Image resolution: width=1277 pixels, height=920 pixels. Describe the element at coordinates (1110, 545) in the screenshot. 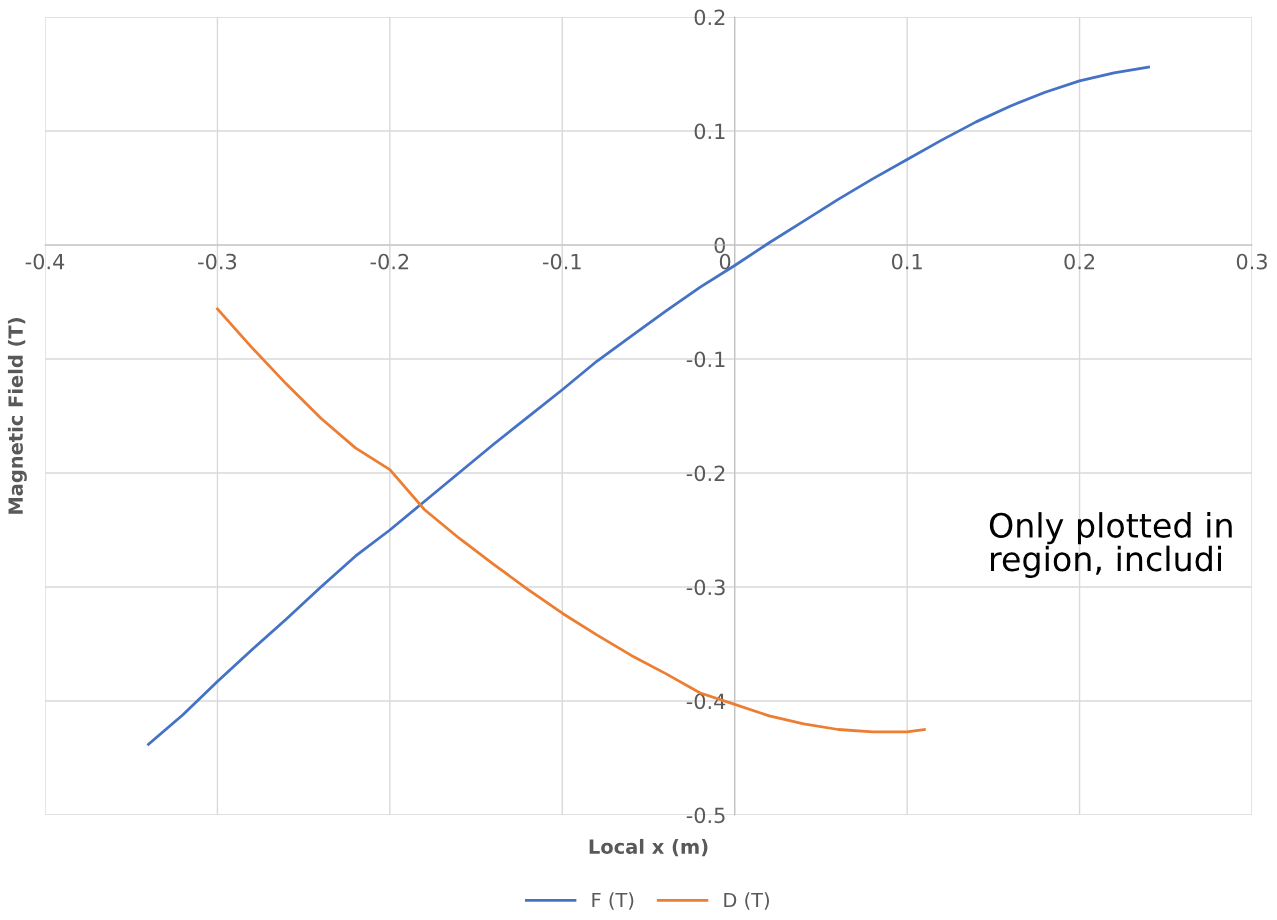

I see `annotation: Only plotted in region, includi` at that location.